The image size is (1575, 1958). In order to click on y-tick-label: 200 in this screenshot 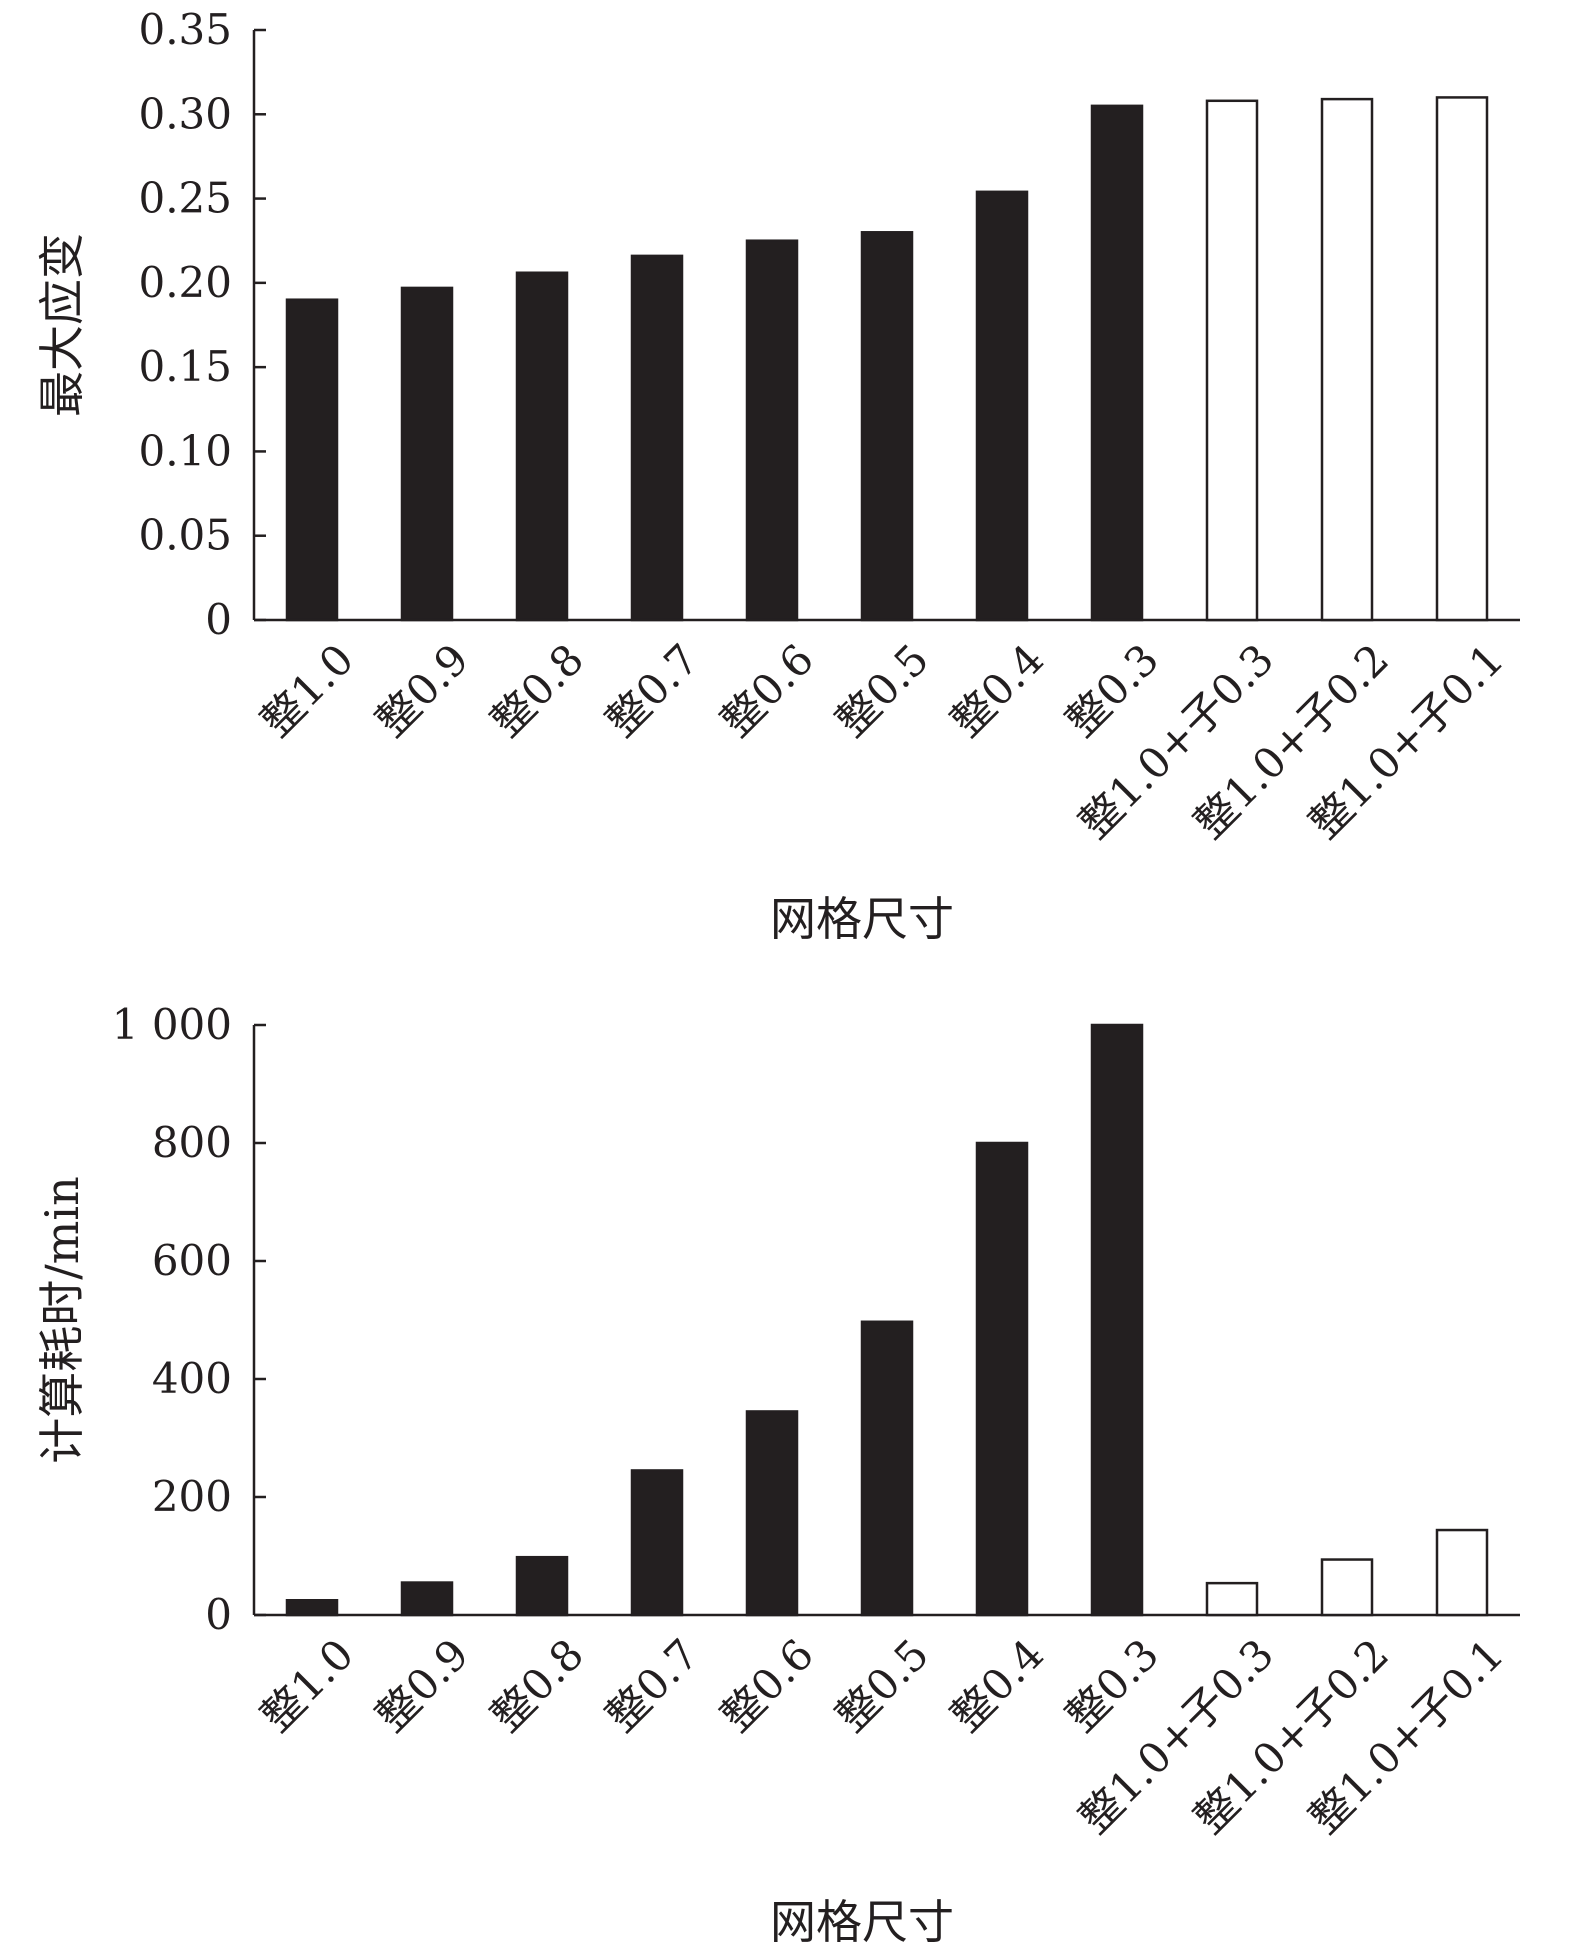, I will do `click(192, 1496)`.